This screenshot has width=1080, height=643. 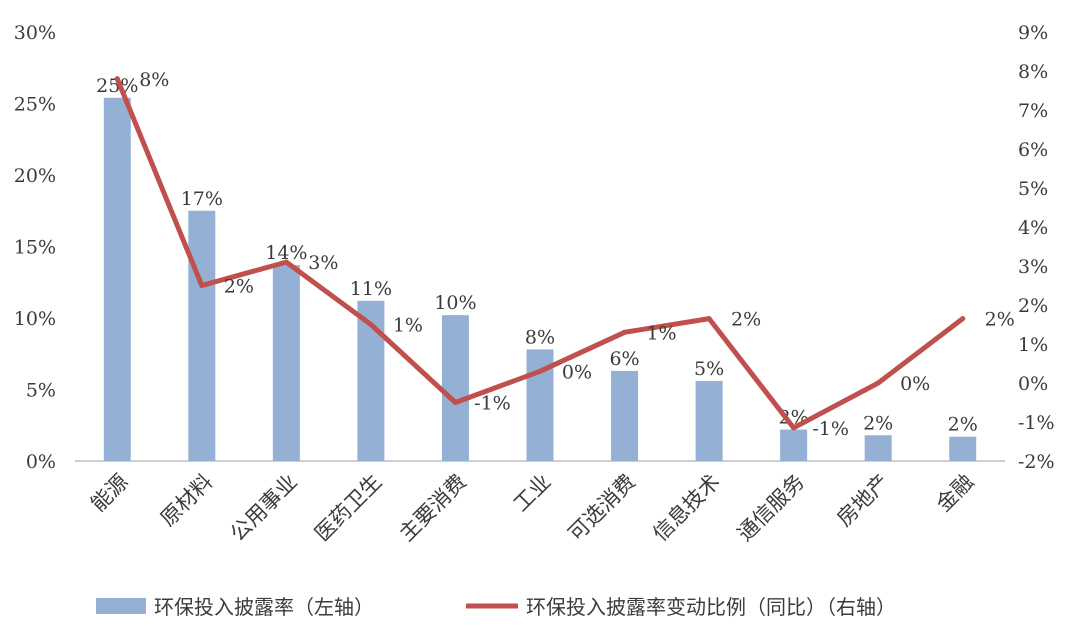 What do you see at coordinates (602, 508) in the screenshot?
I see `category-label: 可选消费` at bounding box center [602, 508].